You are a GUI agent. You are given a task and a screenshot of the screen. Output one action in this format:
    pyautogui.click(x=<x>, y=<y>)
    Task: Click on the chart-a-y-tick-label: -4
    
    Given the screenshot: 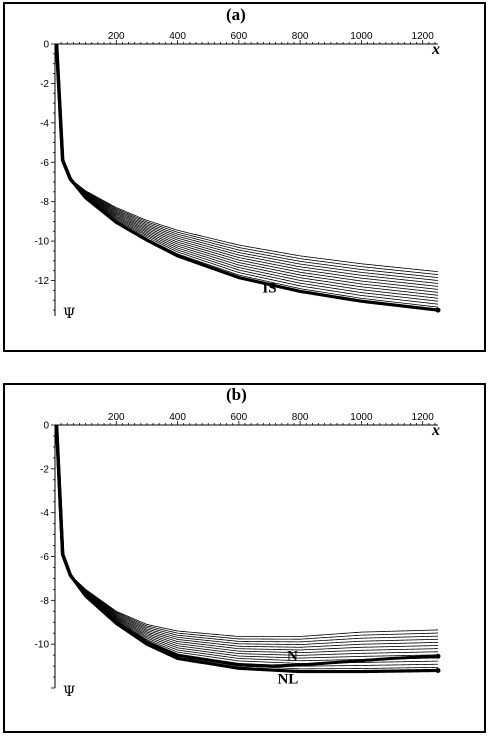 What is the action you would take?
    pyautogui.click(x=44, y=123)
    